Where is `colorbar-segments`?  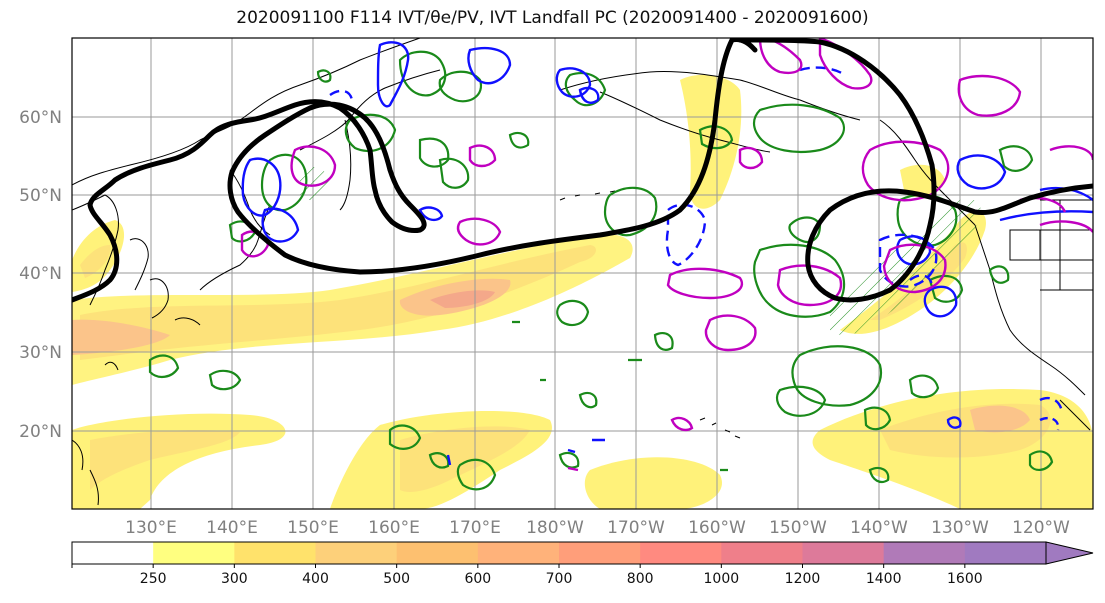
colorbar-segments is located at coordinates (559, 553).